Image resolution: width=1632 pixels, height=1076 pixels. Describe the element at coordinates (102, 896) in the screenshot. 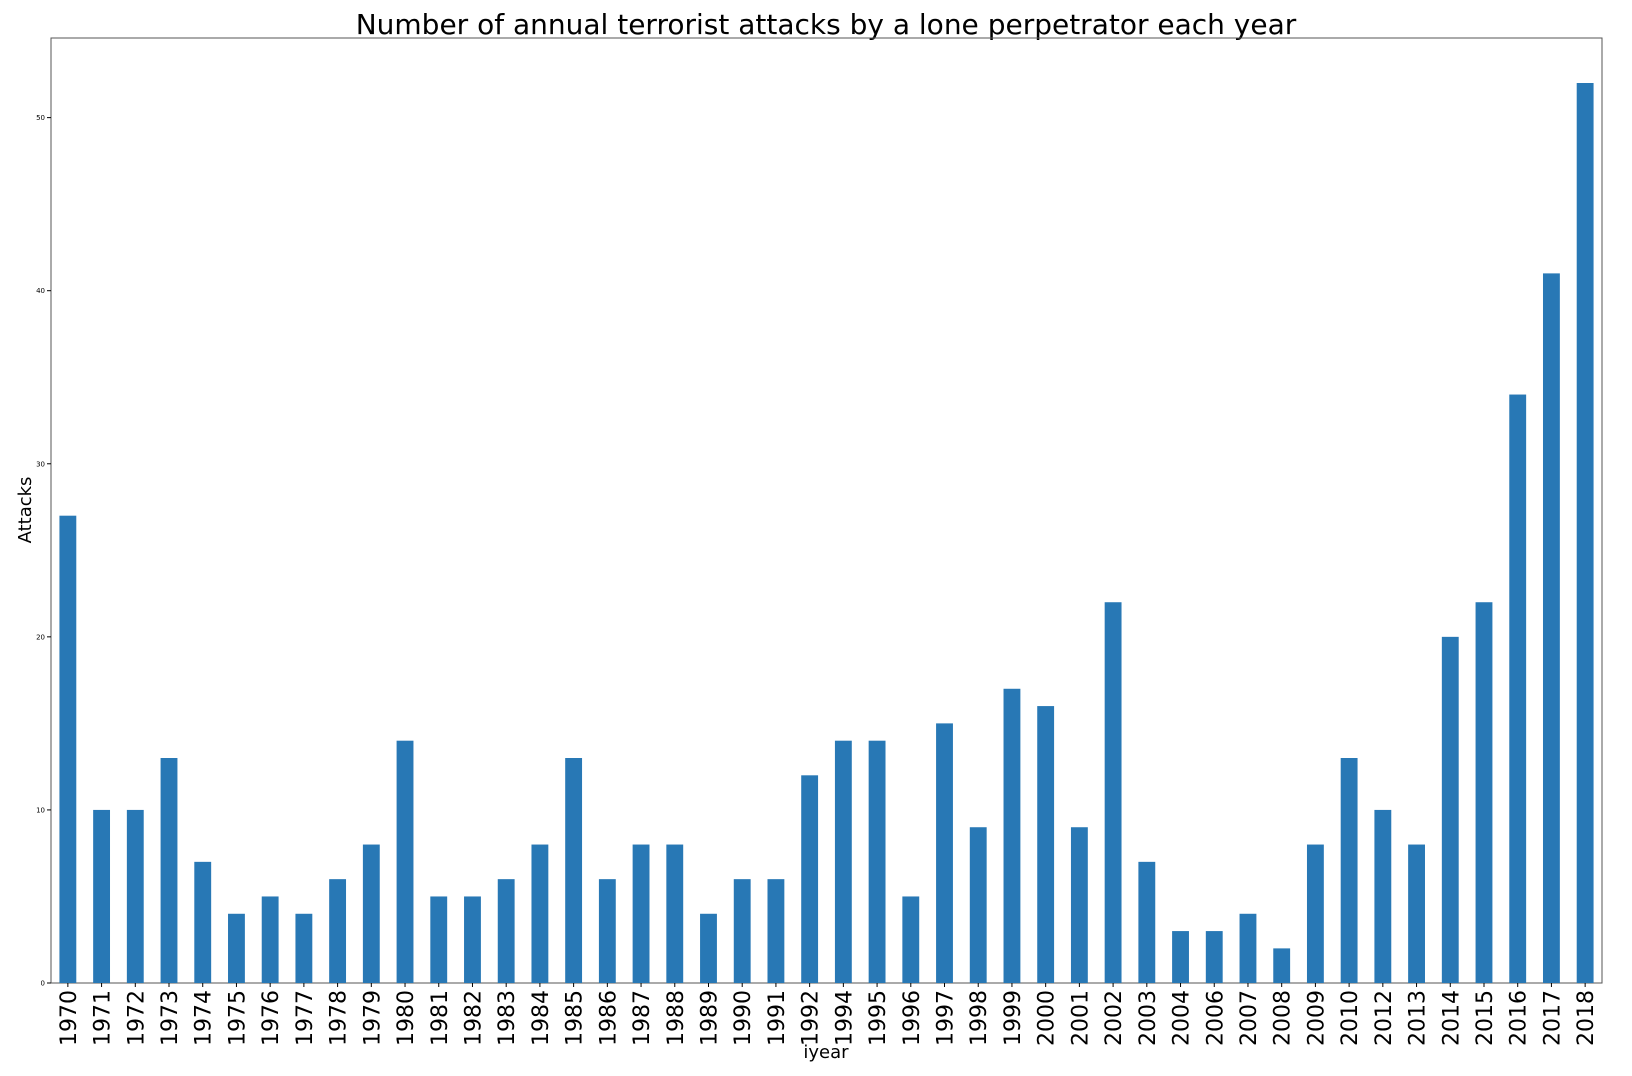

I see `bar-1971` at that location.